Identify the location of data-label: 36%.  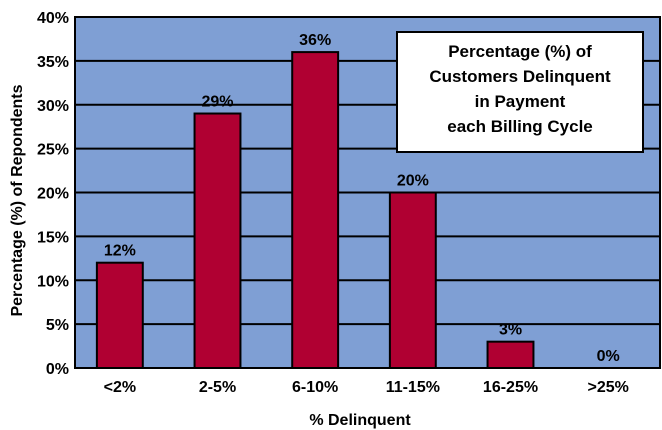
(315, 40).